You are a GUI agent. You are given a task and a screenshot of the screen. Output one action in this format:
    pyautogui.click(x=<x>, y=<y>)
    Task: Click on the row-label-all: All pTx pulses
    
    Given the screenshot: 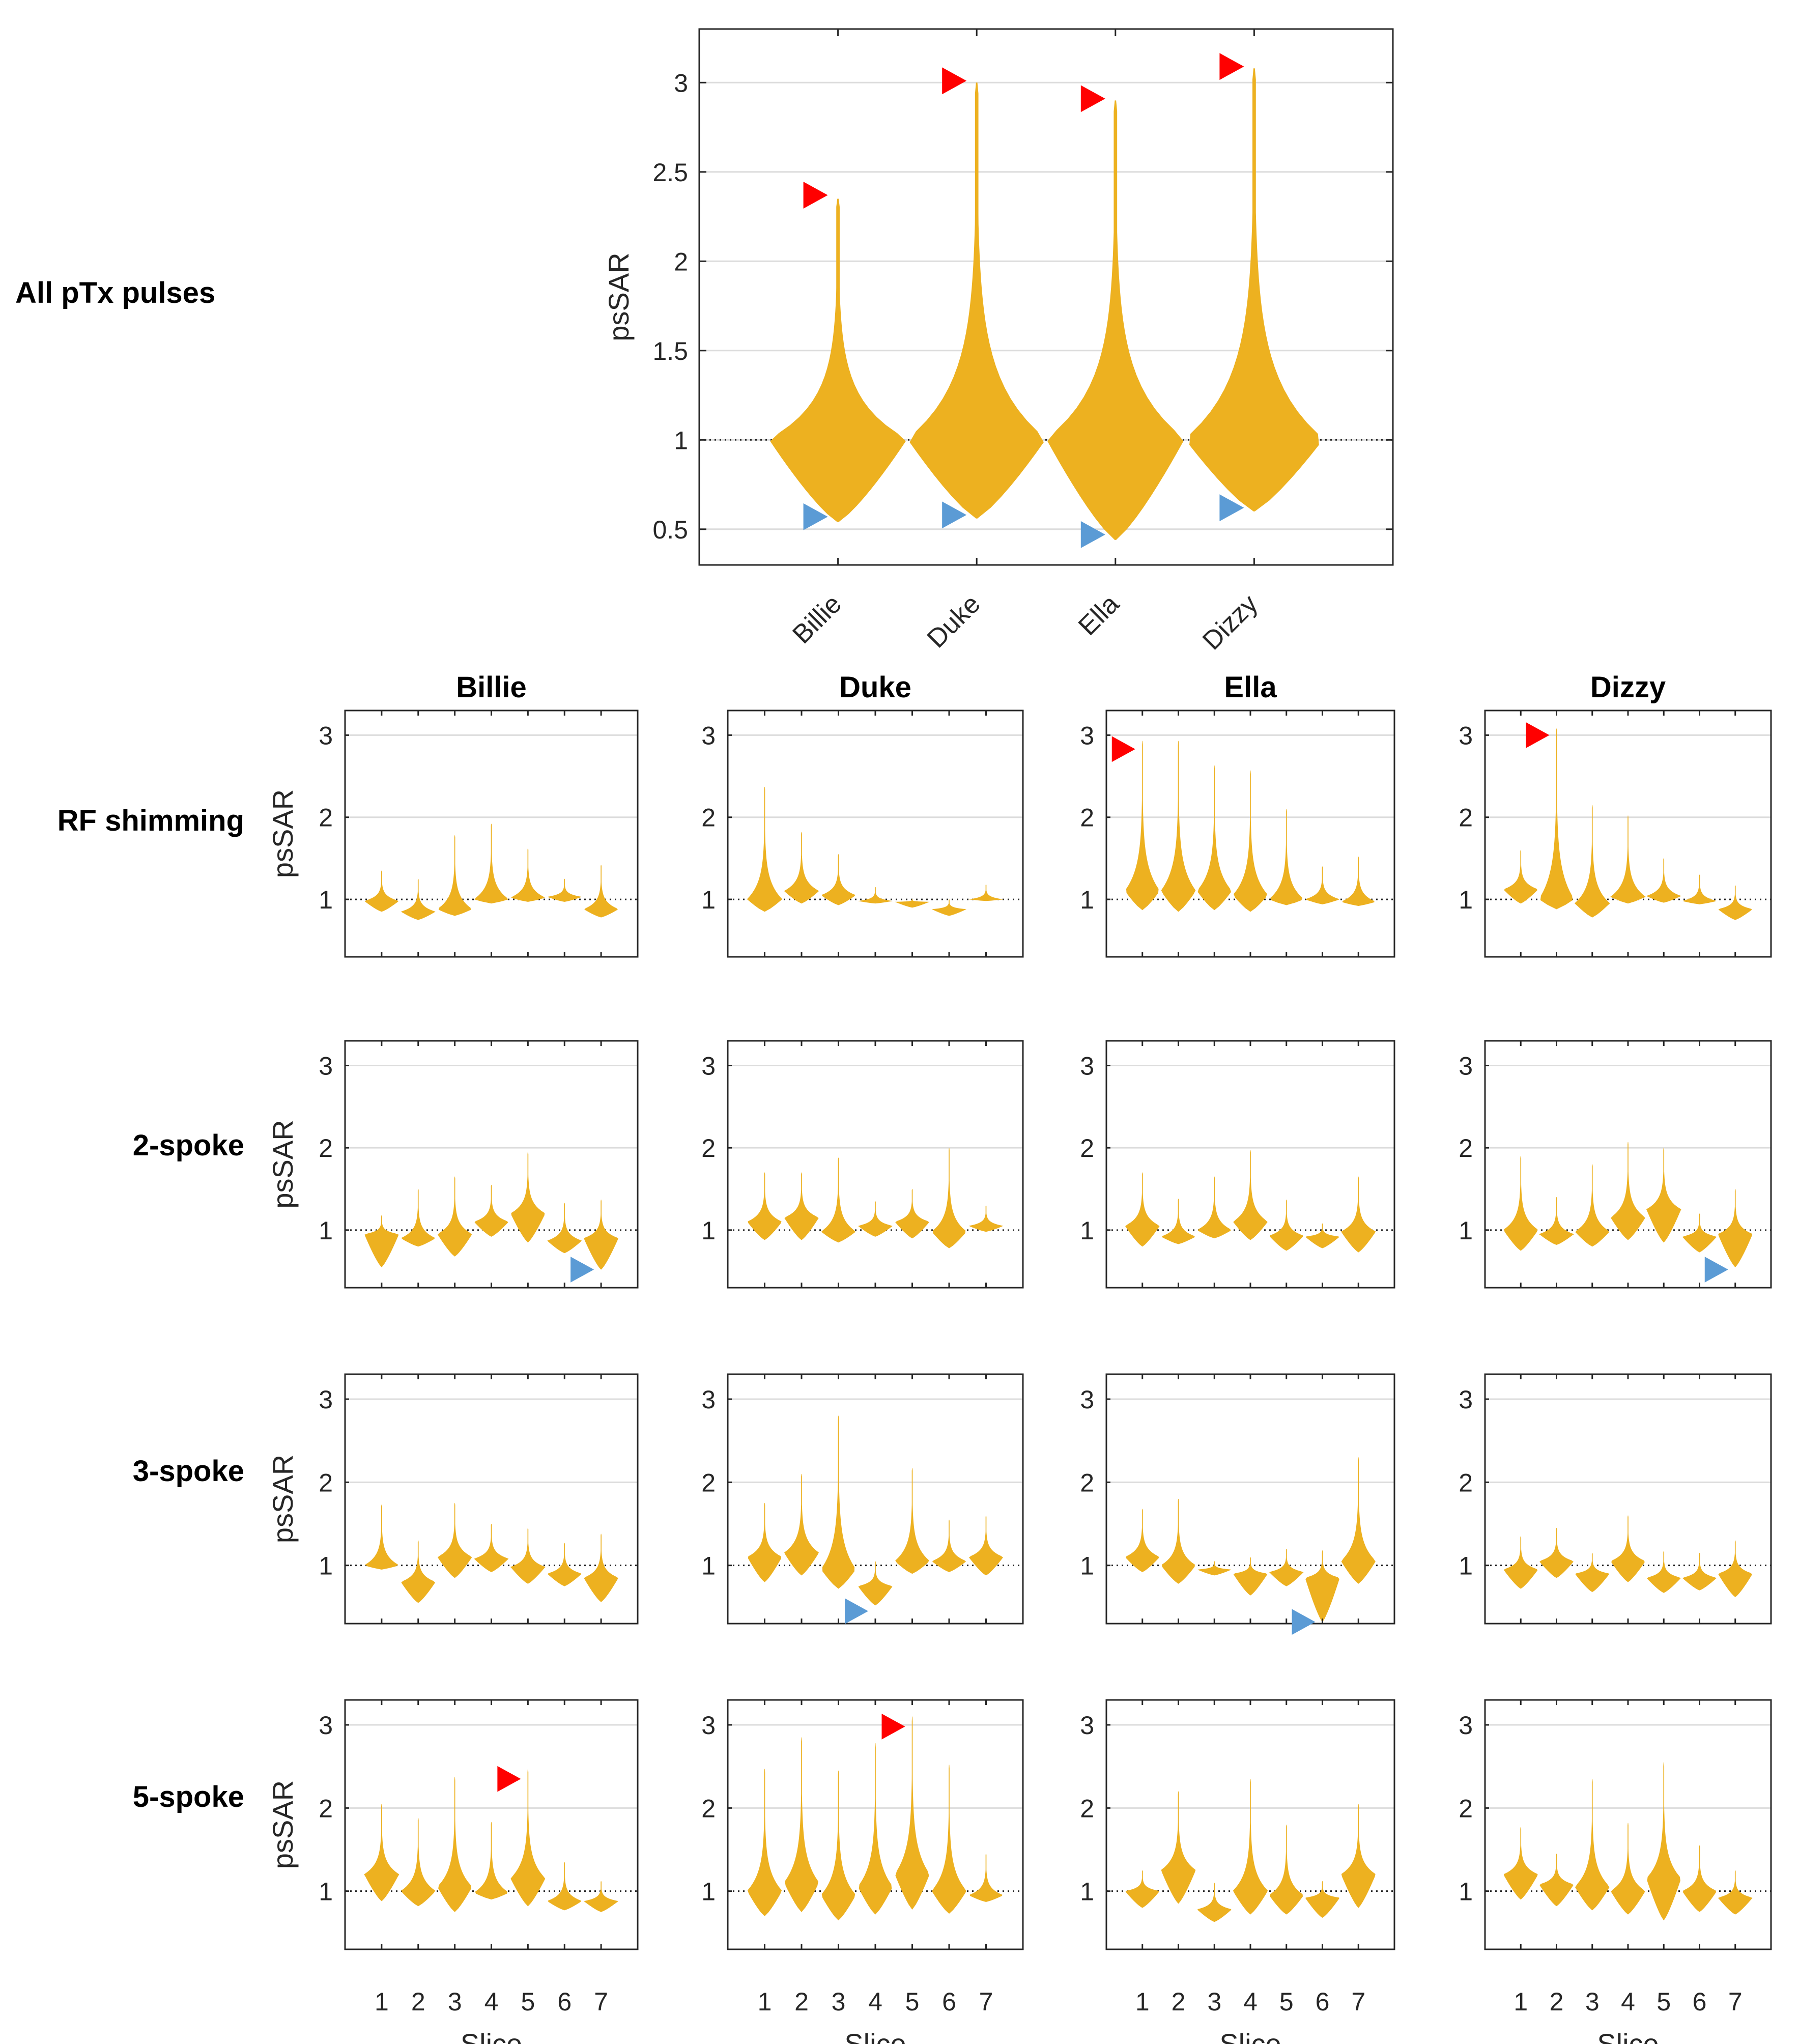 What is the action you would take?
    pyautogui.click(x=115, y=292)
    